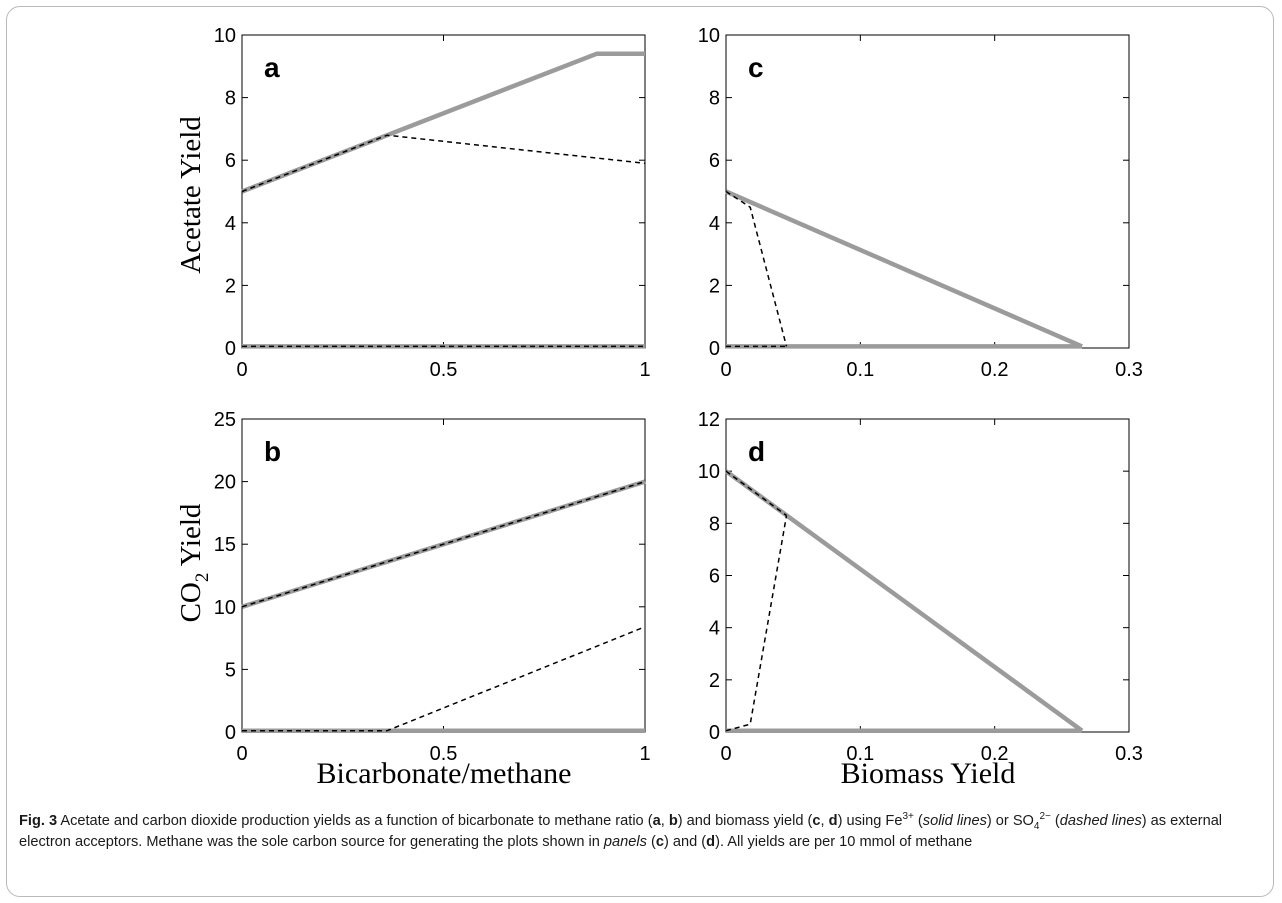 This screenshot has height=903, width=1282. Describe the element at coordinates (225, 545) in the screenshot. I see `y-tick-label-b: 15` at that location.